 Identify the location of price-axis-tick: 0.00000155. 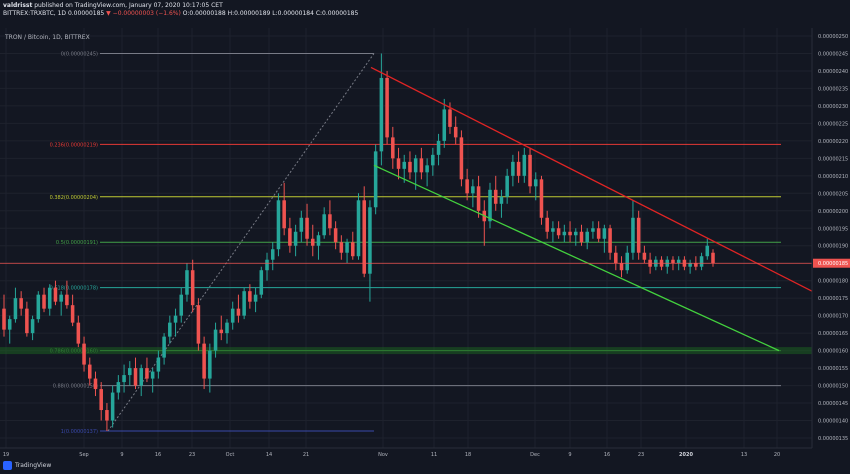
(833, 369).